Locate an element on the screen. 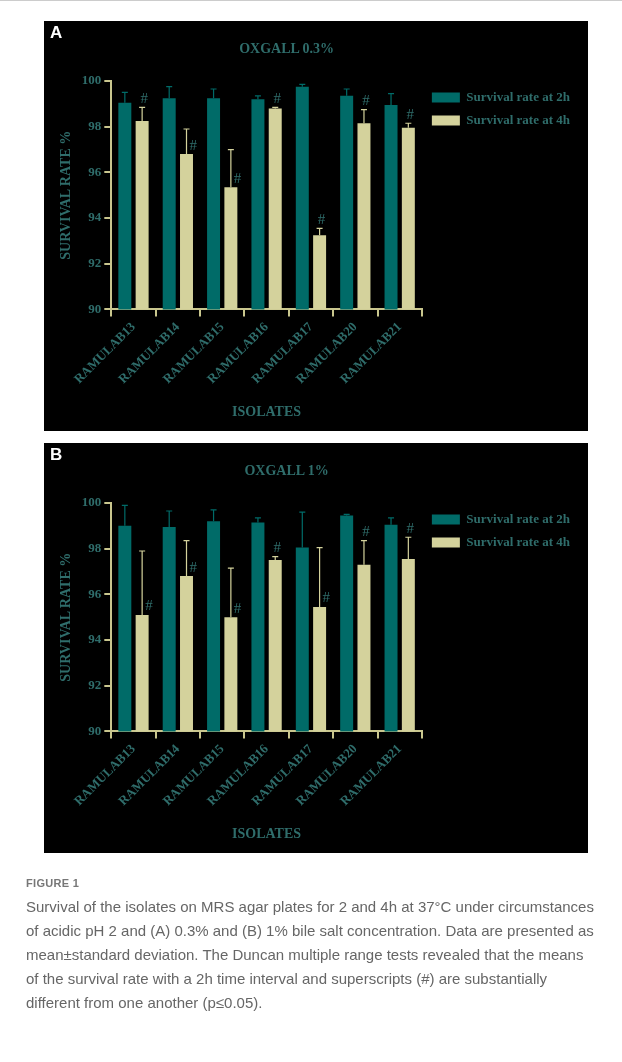 The height and width of the screenshot is (1062, 622). caption: FIGURE 1 is located at coordinates (53, 883).